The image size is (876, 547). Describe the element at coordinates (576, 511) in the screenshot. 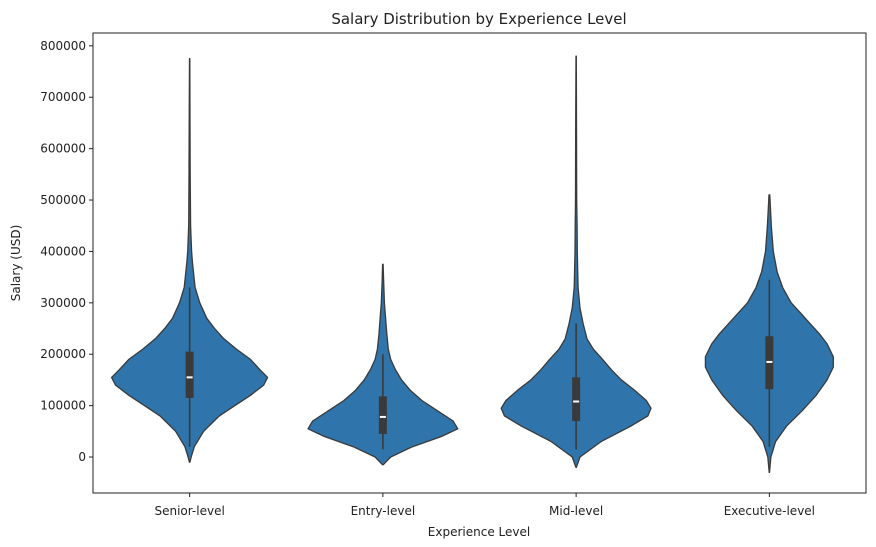

I see `x-tick-label: Mid-level` at that location.